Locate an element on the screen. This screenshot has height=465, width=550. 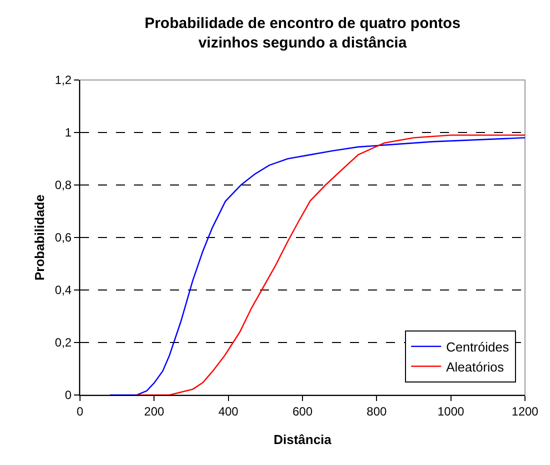
x-axis-title: Distância is located at coordinates (303, 439).